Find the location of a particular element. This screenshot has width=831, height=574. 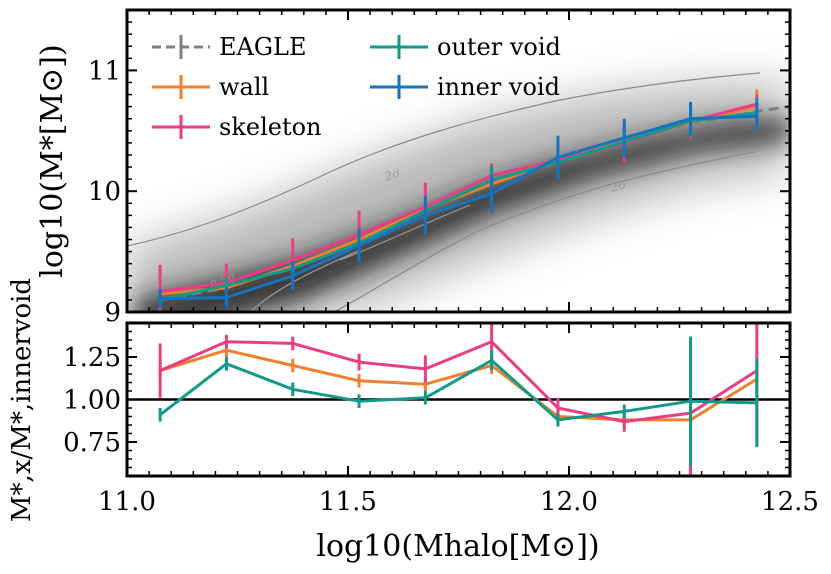

bottom-y-tick-label: 0.75 is located at coordinates (92, 443).